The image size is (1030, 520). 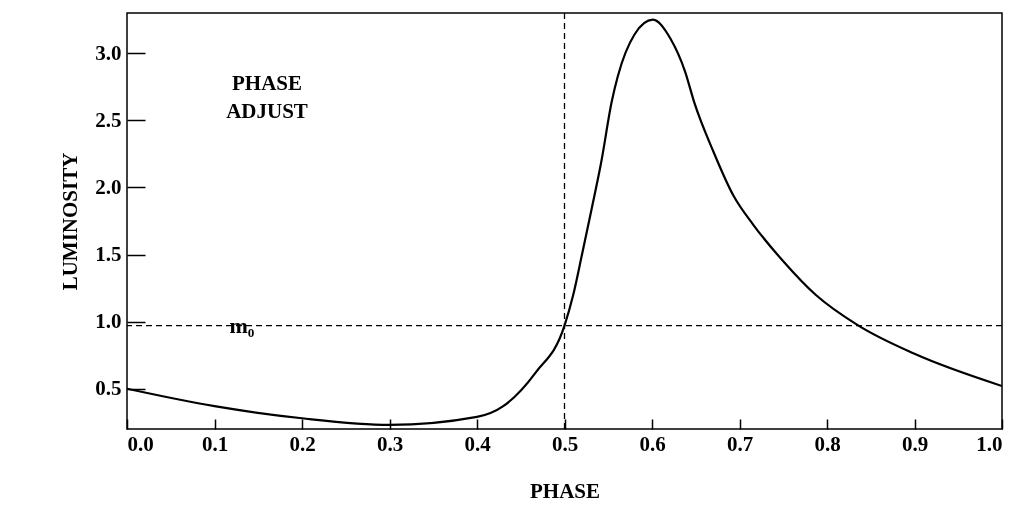 I want to click on x-tick-label: 0.5, so click(x=565, y=443).